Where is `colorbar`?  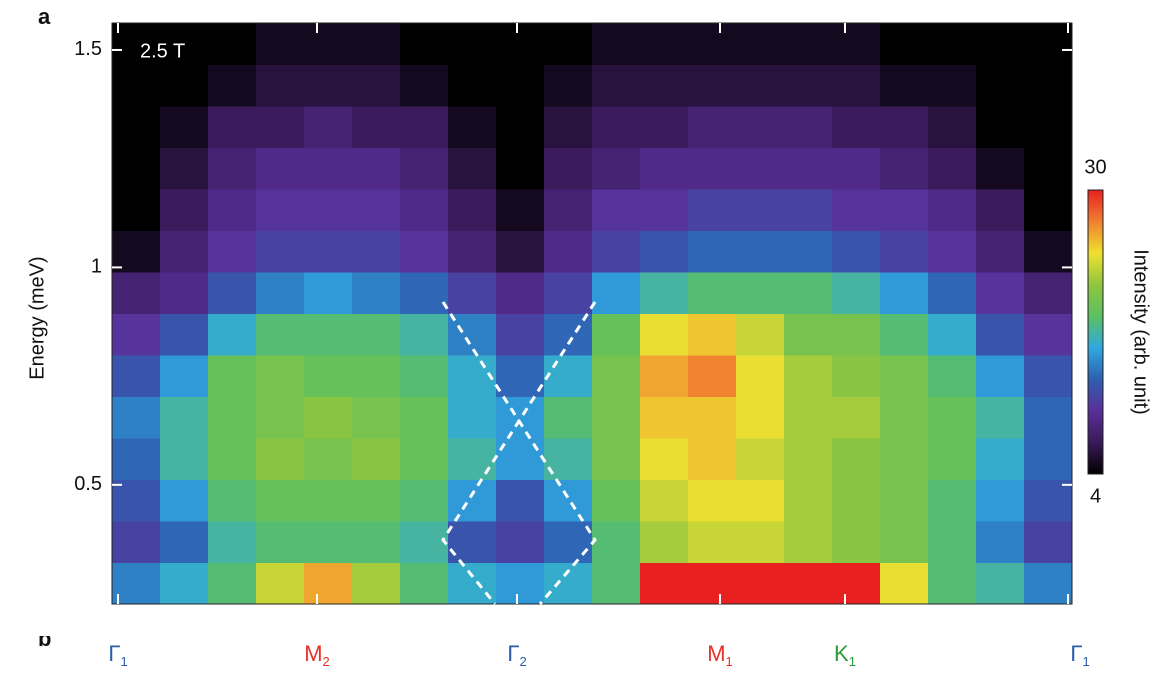 colorbar is located at coordinates (1095, 332).